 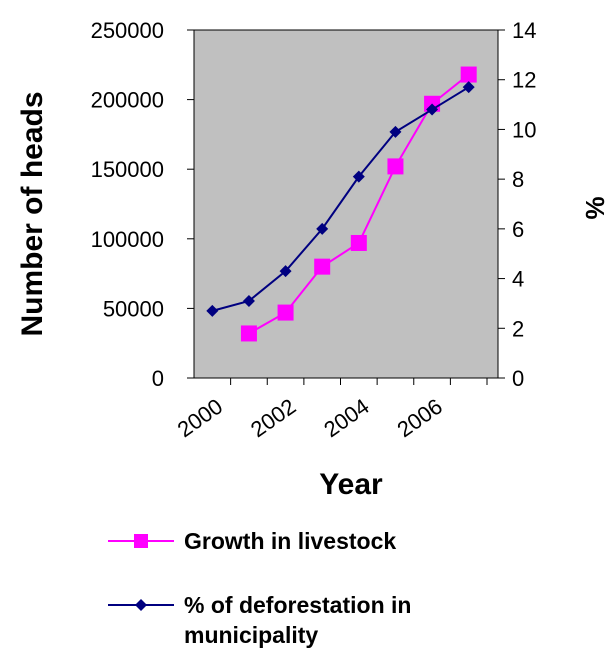 What do you see at coordinates (518, 229) in the screenshot?
I see `right-tick-label: 6` at bounding box center [518, 229].